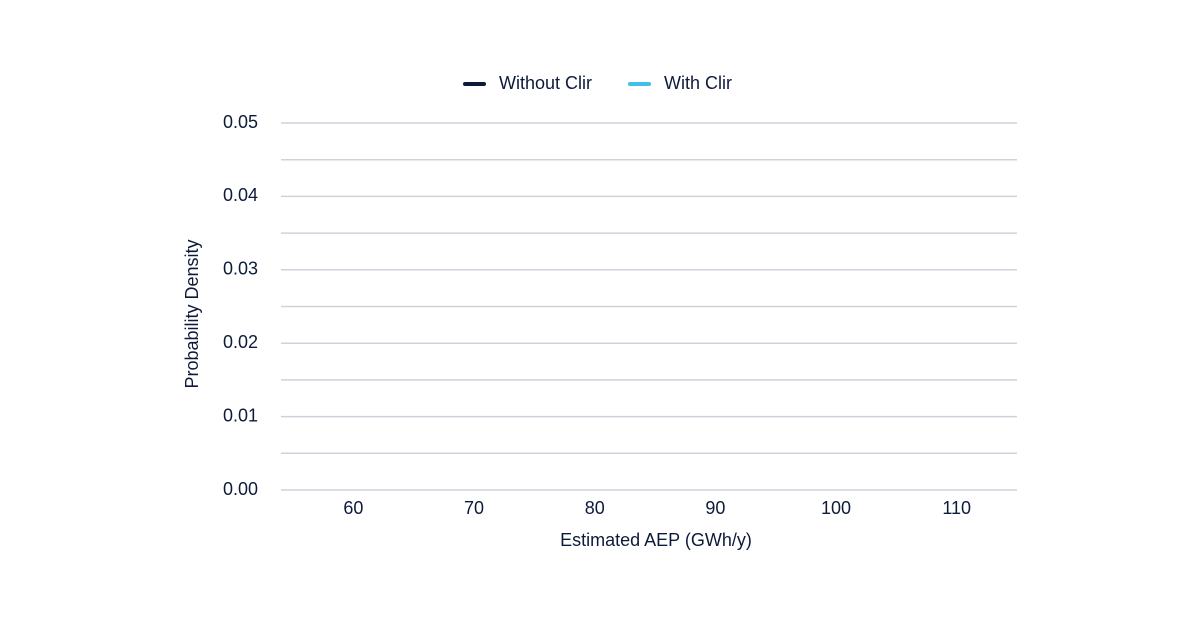 The image size is (1200, 627). Describe the element at coordinates (474, 508) in the screenshot. I see `x-tick-label: 70` at that location.